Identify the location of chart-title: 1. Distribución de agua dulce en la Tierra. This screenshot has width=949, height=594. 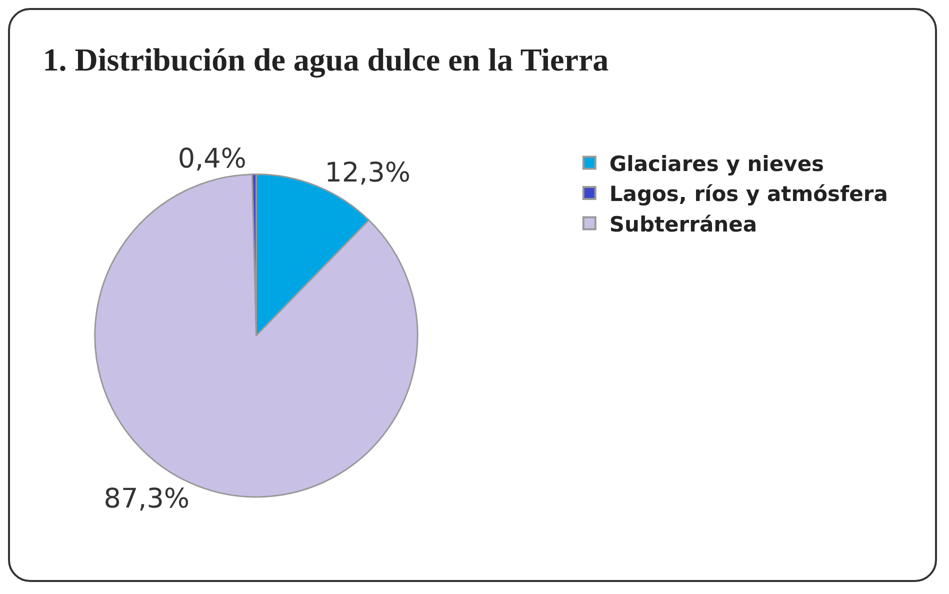
(325, 60).